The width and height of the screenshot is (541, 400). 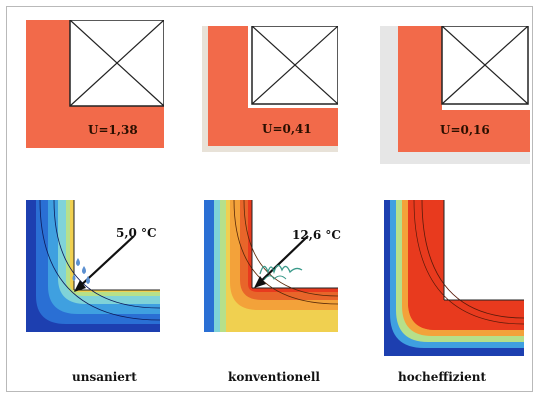 I want to click on caption-high-efficiency: hocheffizient, so click(x=442, y=377).